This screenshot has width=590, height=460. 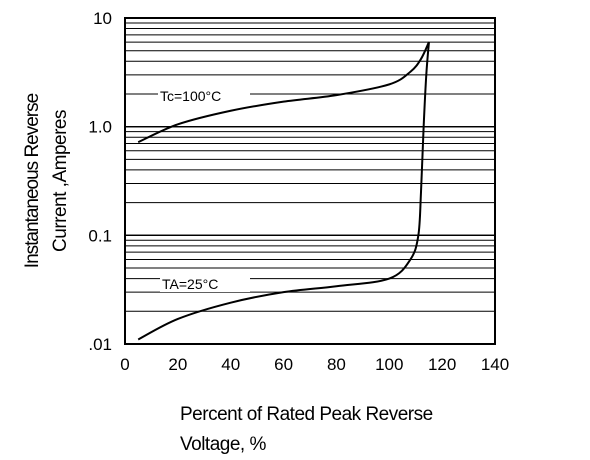 What do you see at coordinates (314, 364) in the screenshot?
I see `x-tick-labels: 0 20 40 60 80 100 120 140` at bounding box center [314, 364].